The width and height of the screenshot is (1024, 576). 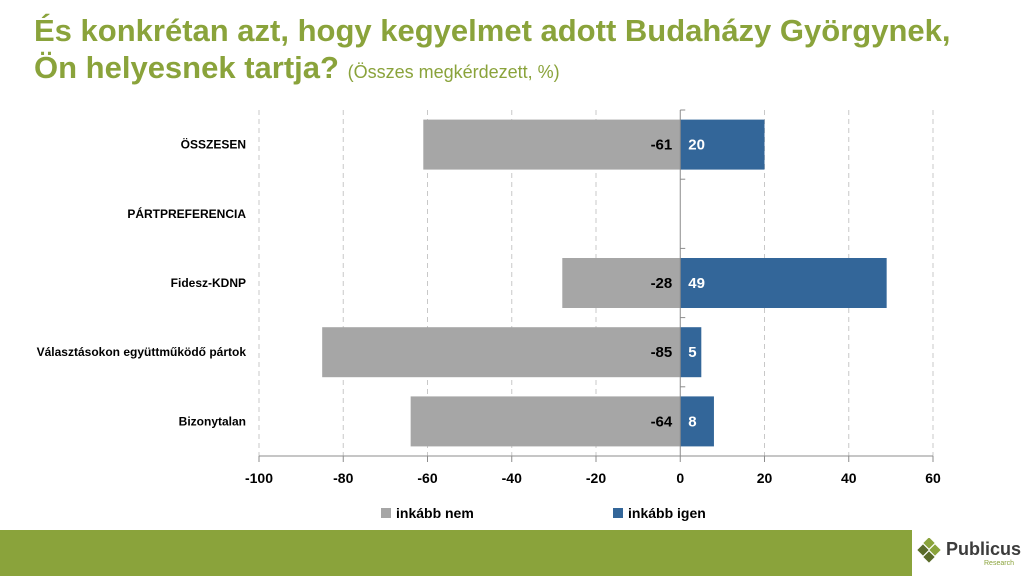 What do you see at coordinates (512, 553) in the screenshot?
I see `footer-bar` at bounding box center [512, 553].